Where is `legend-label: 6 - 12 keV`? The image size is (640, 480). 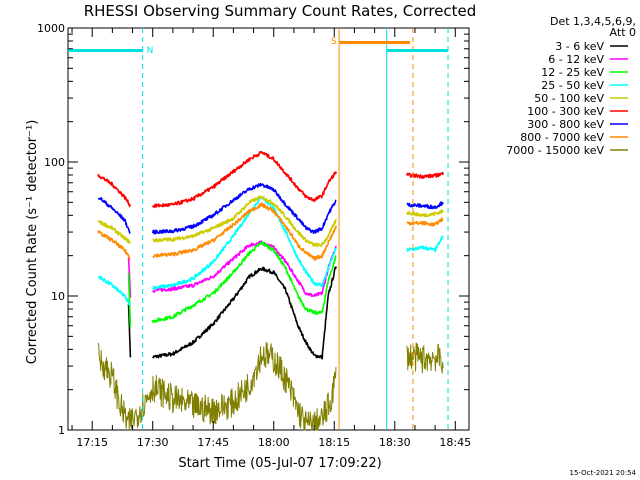
legend-label: 6 - 12 keV is located at coordinates (576, 59).